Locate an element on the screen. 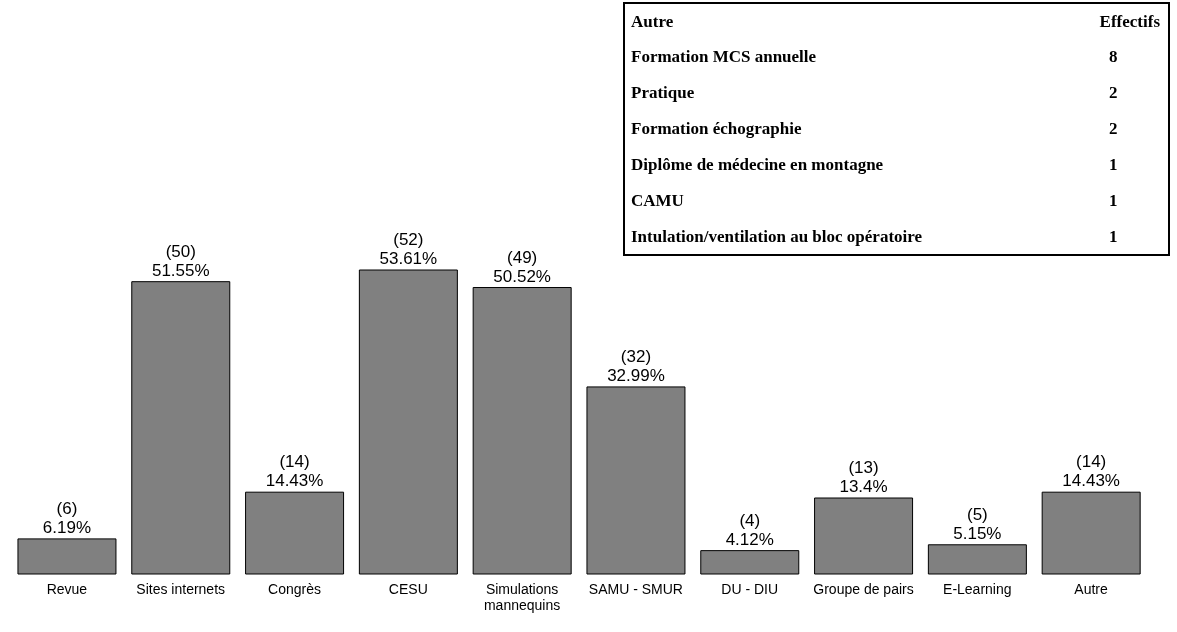 Image resolution: width=1177 pixels, height=632 pixels. x-tick-label: Autre is located at coordinates (1091, 589).